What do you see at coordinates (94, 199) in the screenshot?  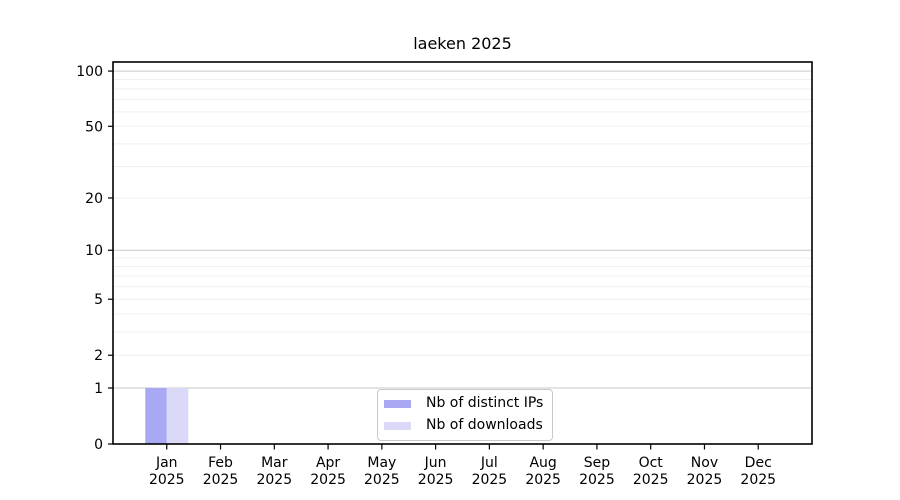 I see `y-tick-label: 20` at bounding box center [94, 199].